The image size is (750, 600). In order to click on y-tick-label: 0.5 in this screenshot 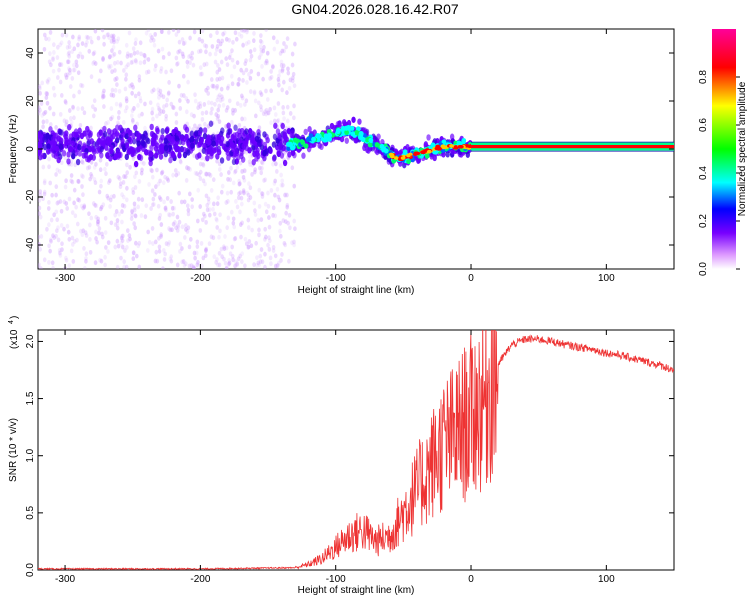, I will do `click(30, 512)`.